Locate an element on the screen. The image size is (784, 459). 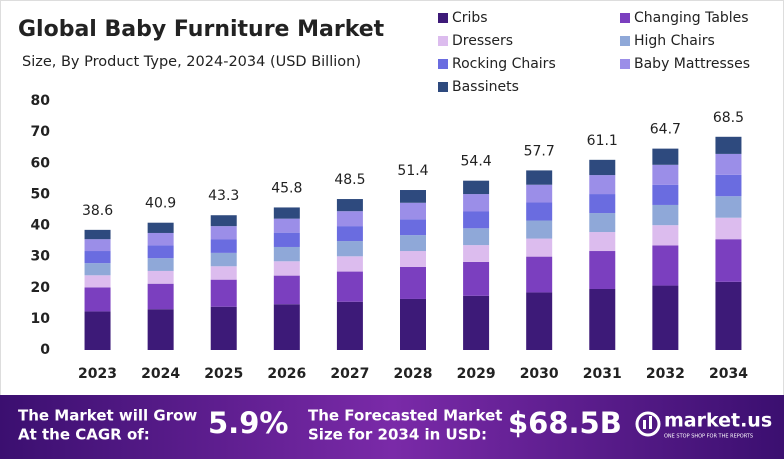
x-tick-label: 2024 is located at coordinates (160, 374).